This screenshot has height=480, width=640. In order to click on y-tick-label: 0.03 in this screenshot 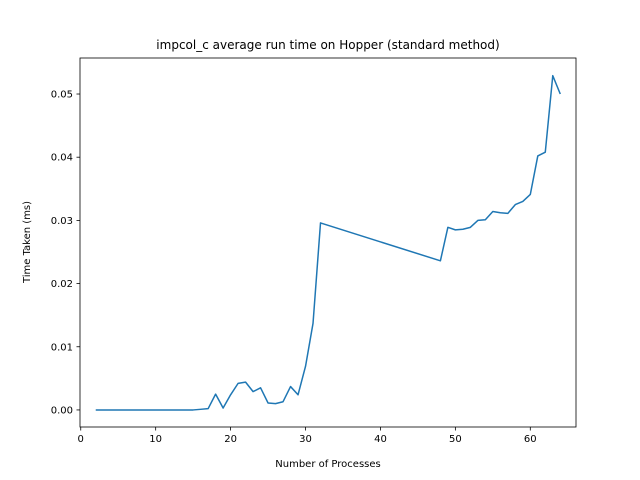, I will do `click(62, 221)`.